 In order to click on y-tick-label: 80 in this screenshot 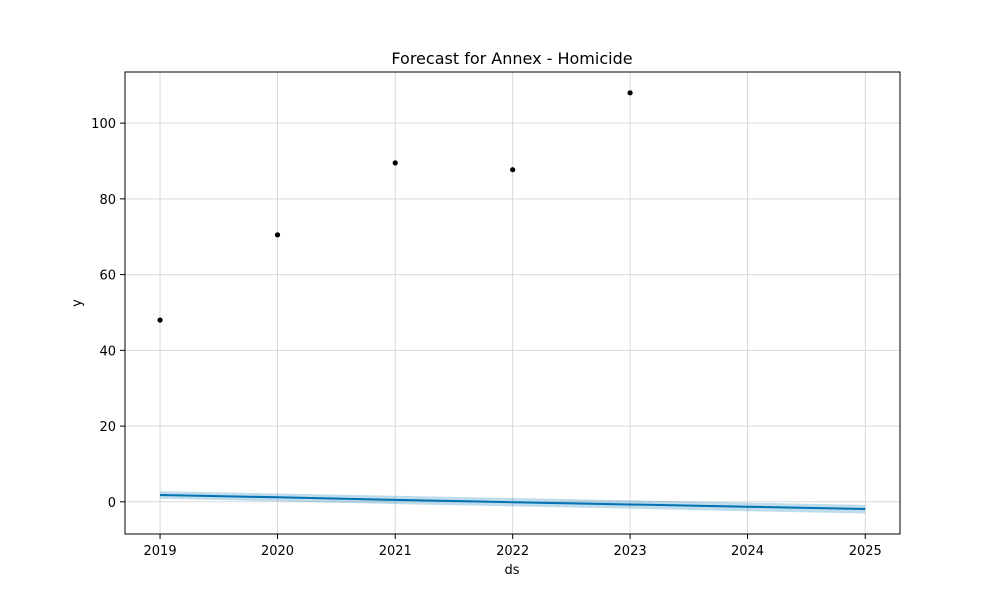, I will do `click(107, 200)`.